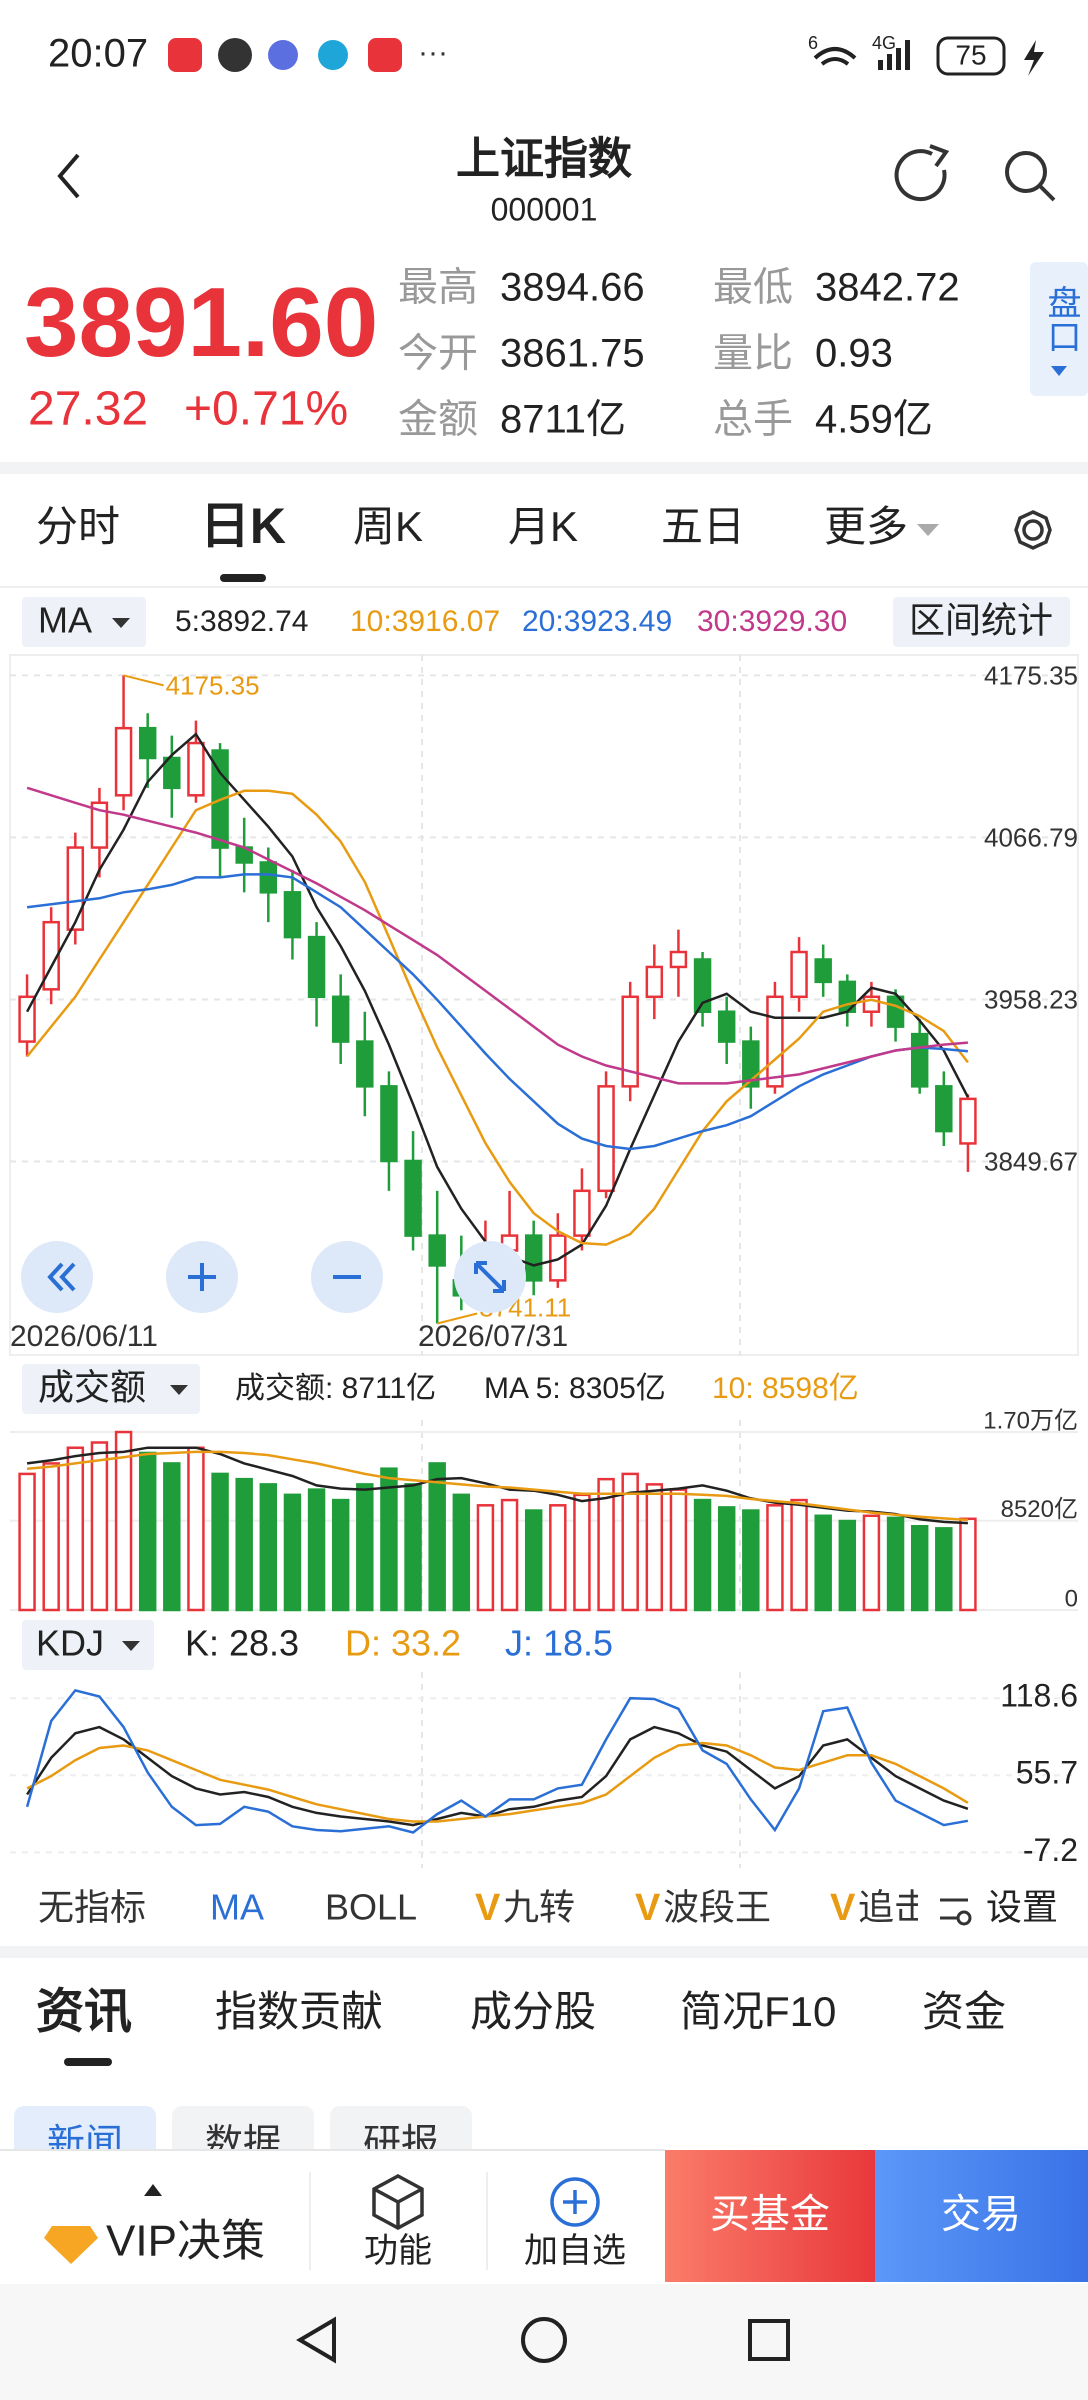  I want to click on ma-selector, so click(84, 622).